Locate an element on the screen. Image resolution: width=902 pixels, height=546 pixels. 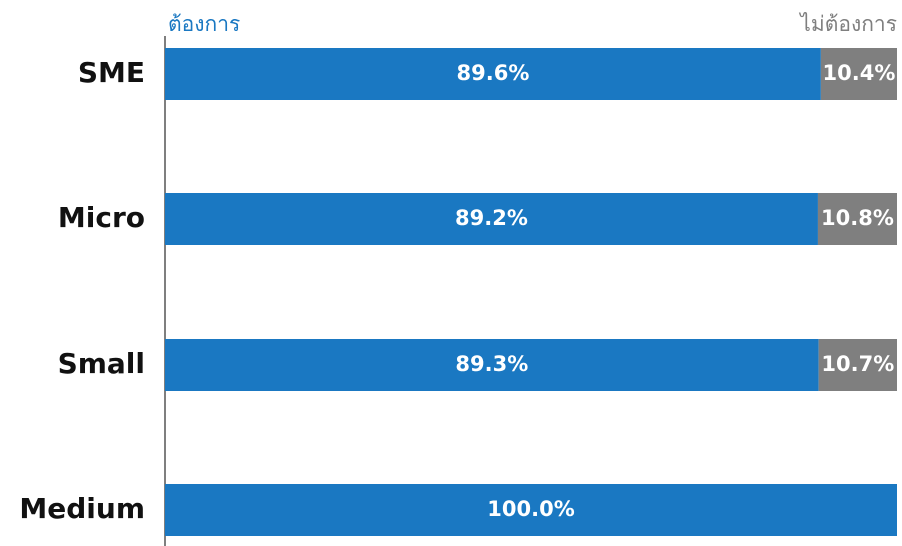
y-tick-label: SME is located at coordinates (111, 72).